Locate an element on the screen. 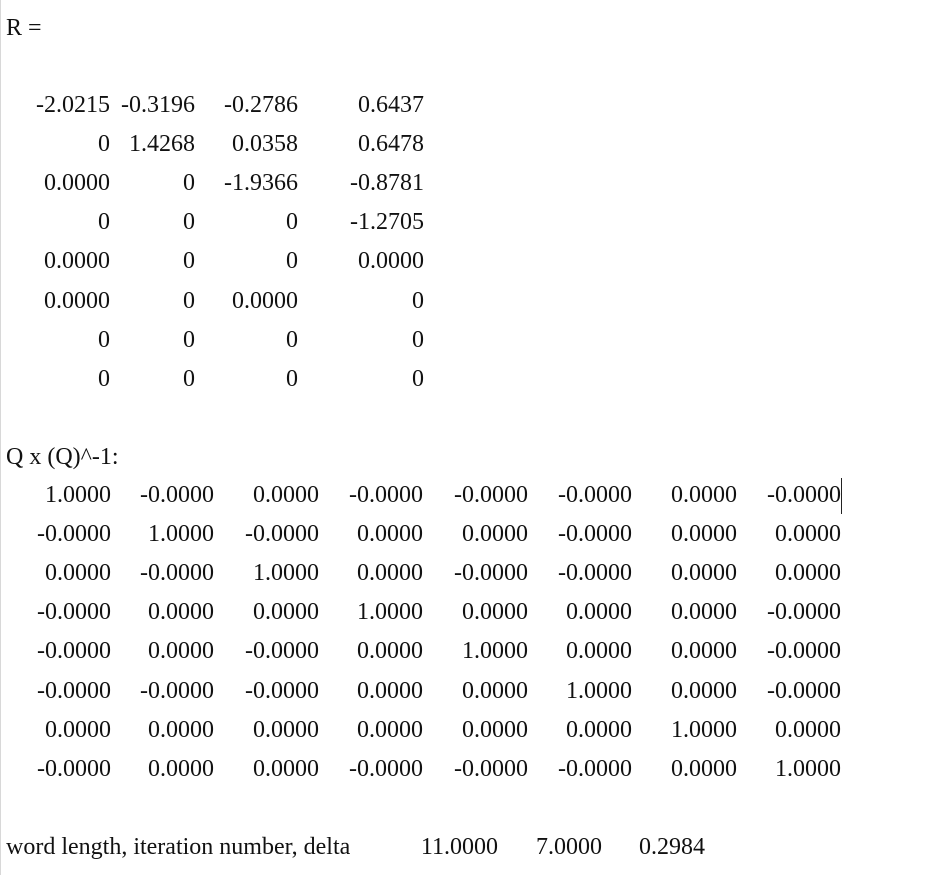 This screenshot has height=875, width=952. summary-label: word length, iteration number, delta is located at coordinates (178, 847).